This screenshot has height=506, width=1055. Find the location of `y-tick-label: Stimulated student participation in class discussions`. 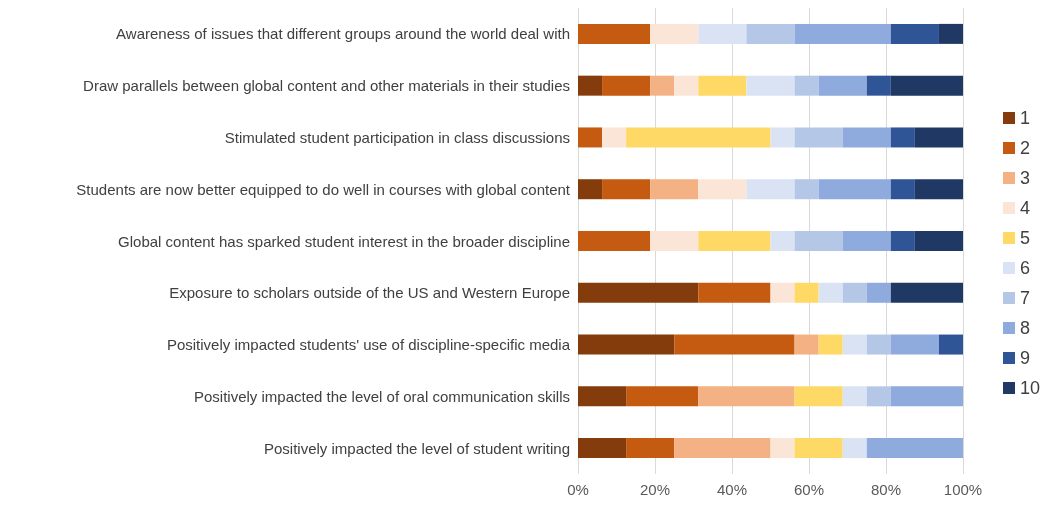

y-tick-label: Stimulated student participation in class discussions is located at coordinates (397, 137).